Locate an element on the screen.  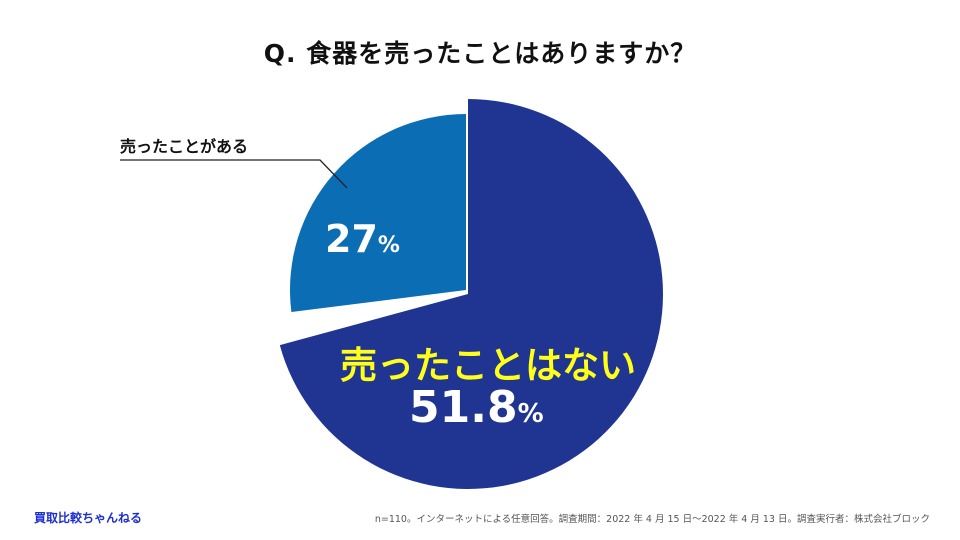
slice-label-not-sold: 売ったことはない is located at coordinates (488, 365).